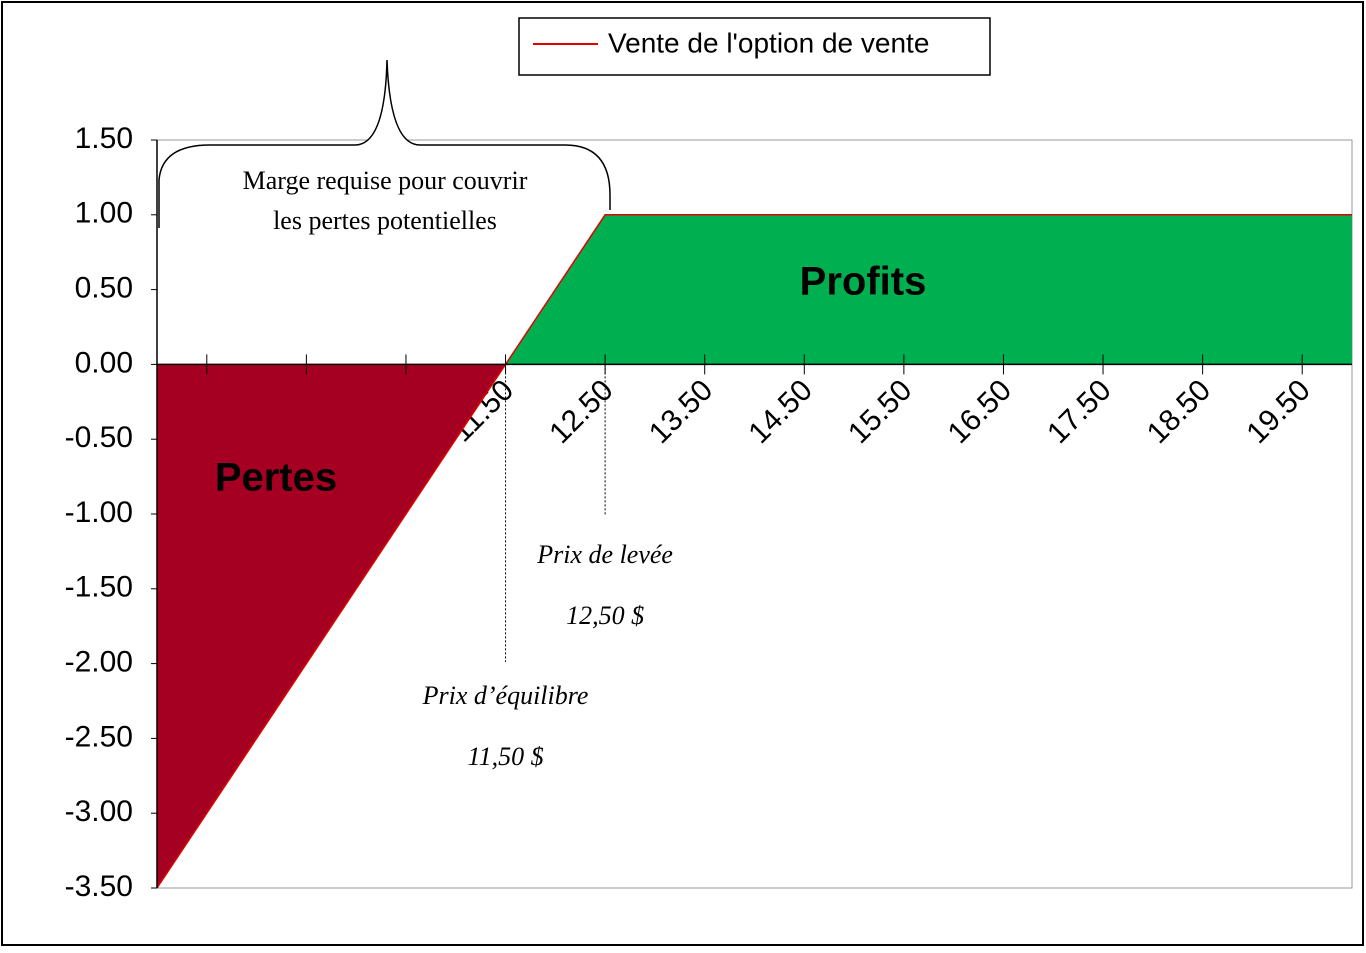 This screenshot has height=953, width=1366. What do you see at coordinates (385, 220) in the screenshot?
I see `margin-text: les pertes potentielles` at bounding box center [385, 220].